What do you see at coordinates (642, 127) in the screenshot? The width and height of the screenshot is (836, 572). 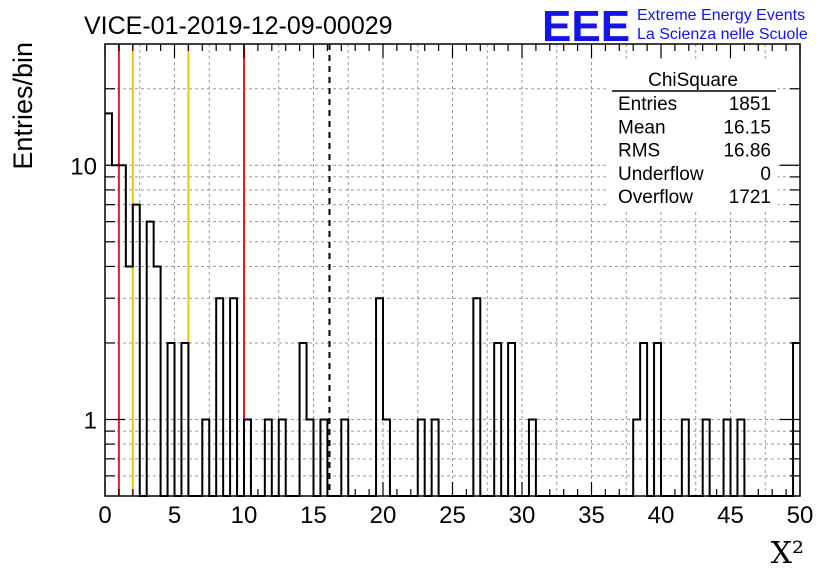 I see `stats-label: Mean` at bounding box center [642, 127].